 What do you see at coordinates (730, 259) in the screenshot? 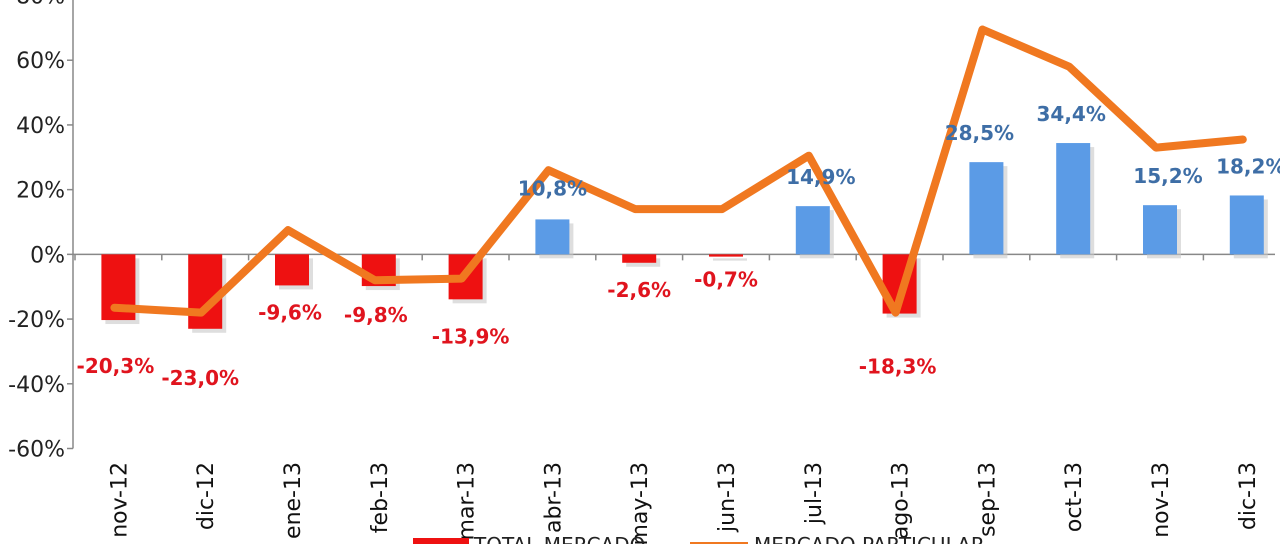
I see `bar-shadow` at bounding box center [730, 259].